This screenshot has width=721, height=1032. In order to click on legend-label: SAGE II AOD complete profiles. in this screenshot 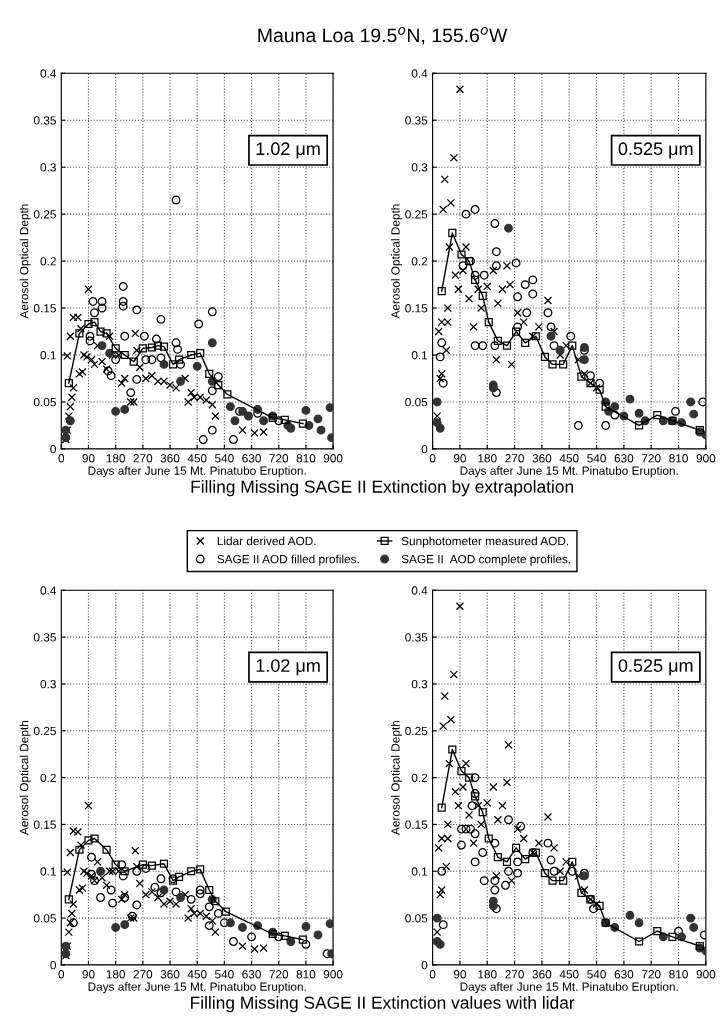, I will do `click(486, 560)`.